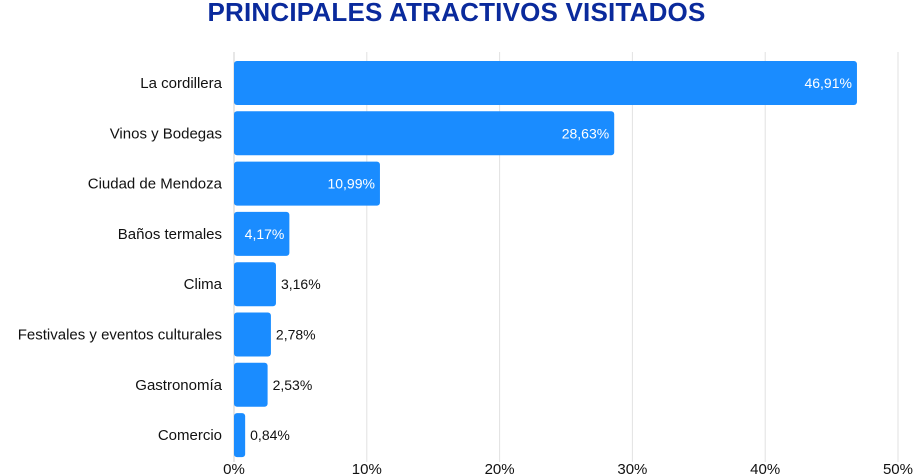 The width and height of the screenshot is (913, 476). I want to click on x-tick-label: 0%, so click(234, 468).